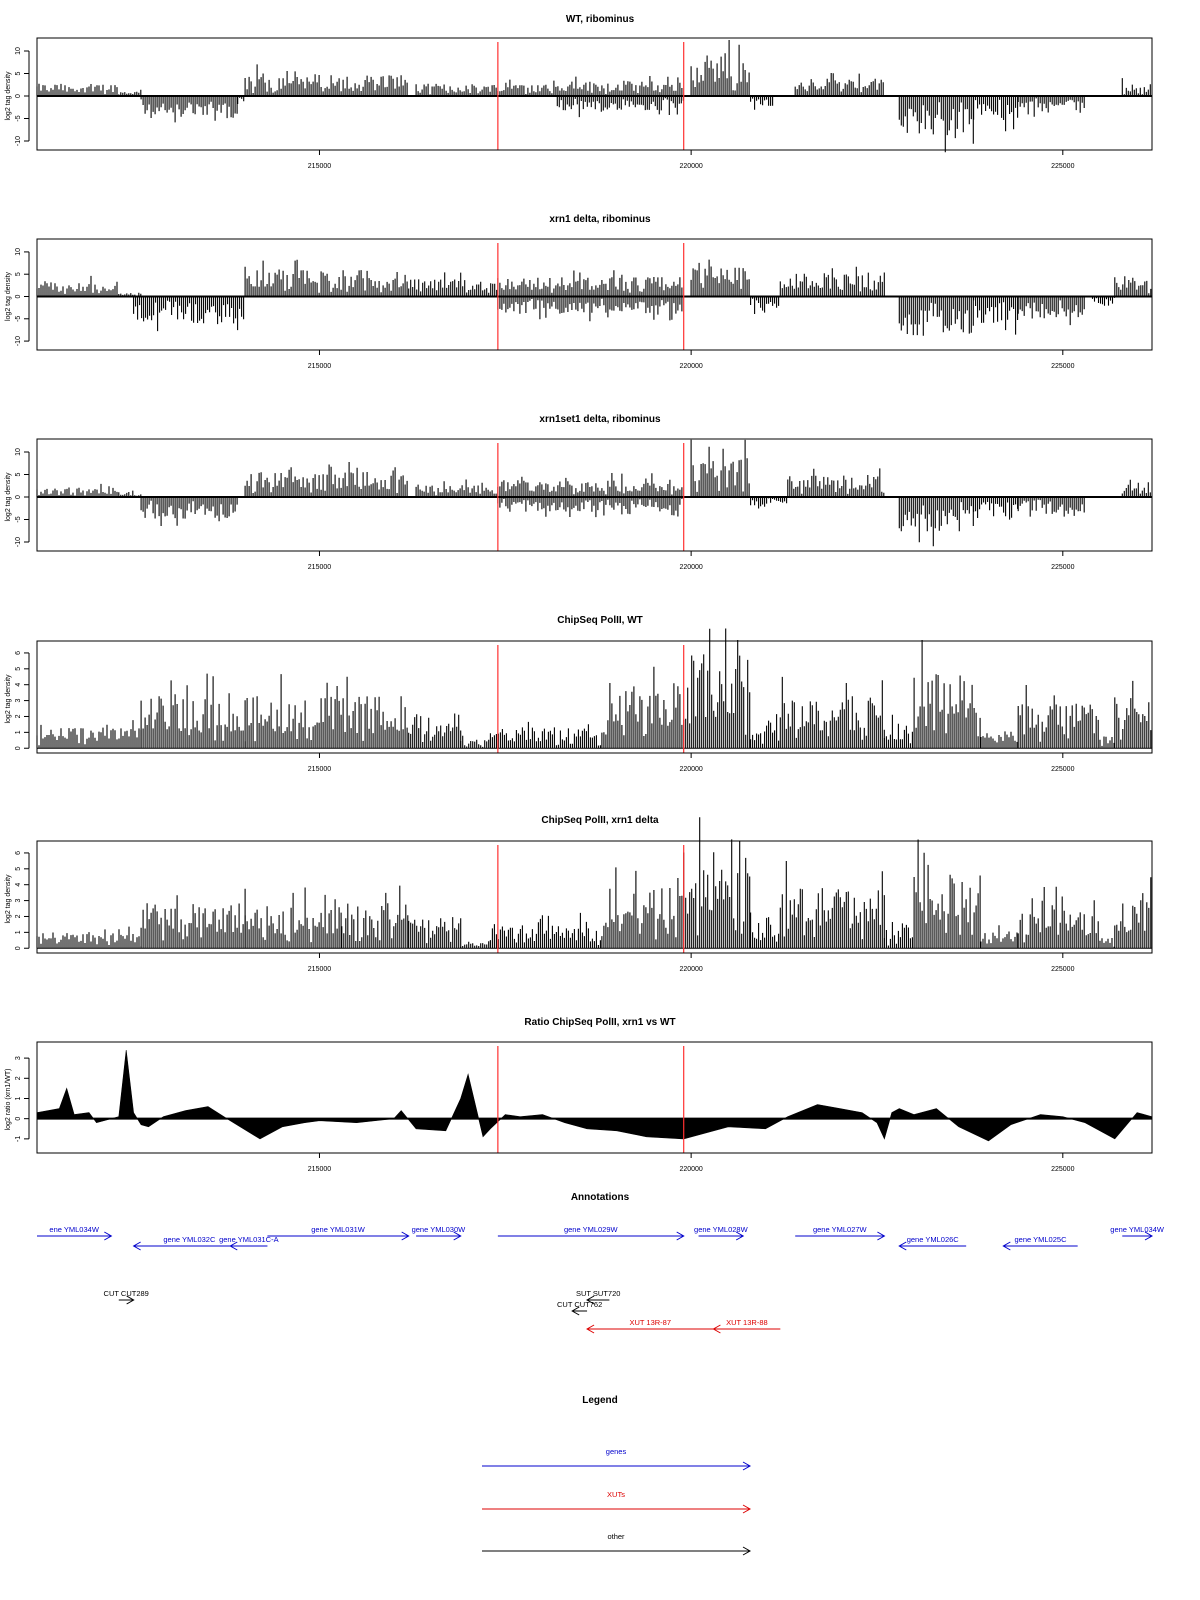  What do you see at coordinates (600, 820) in the screenshot?
I see `panel-title: ChipSeq PolII, xrn1 delta` at bounding box center [600, 820].